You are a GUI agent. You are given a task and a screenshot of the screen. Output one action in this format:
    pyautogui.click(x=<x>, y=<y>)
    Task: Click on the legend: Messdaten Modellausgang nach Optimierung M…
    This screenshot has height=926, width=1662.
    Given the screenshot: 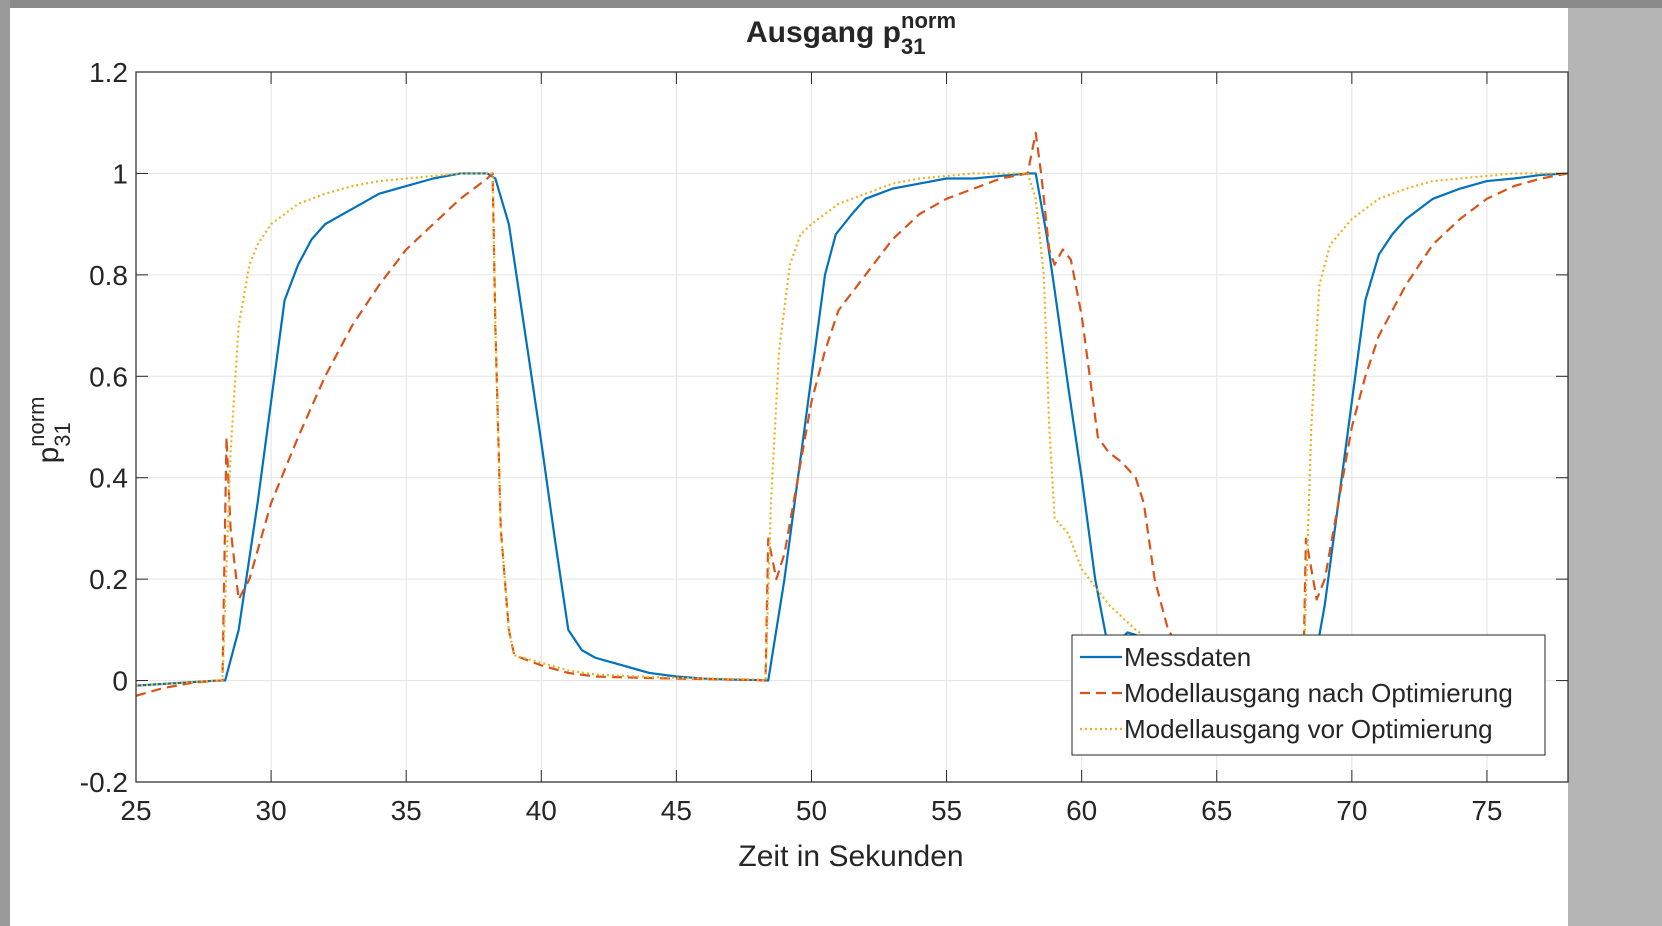 What is the action you would take?
    pyautogui.click(x=1308, y=695)
    